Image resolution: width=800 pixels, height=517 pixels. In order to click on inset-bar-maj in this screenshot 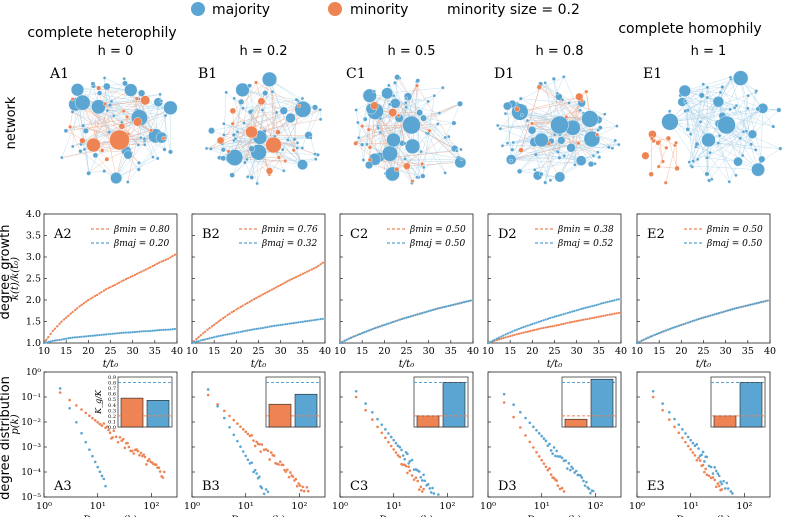, I will do `click(602, 403)`.